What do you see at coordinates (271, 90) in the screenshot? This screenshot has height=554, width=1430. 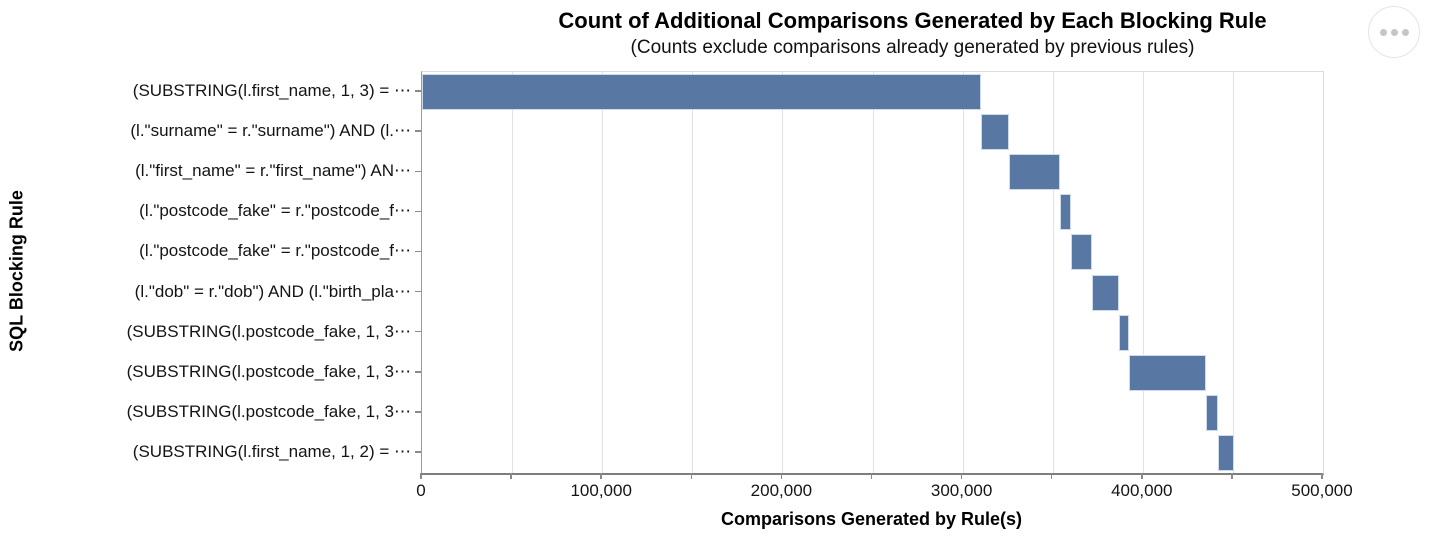 I see `y-axis-label: (SUBSTRING(l.first_name, 1, 3) = ⋯` at bounding box center [271, 90].